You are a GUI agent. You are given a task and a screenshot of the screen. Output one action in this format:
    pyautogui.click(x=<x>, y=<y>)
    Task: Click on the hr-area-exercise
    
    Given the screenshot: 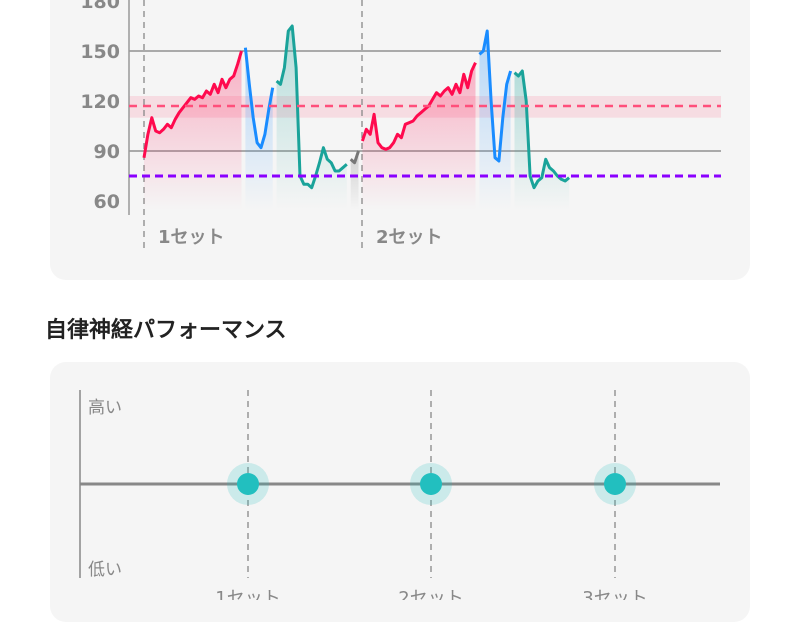 What is the action you would take?
    pyautogui.click(x=419, y=136)
    